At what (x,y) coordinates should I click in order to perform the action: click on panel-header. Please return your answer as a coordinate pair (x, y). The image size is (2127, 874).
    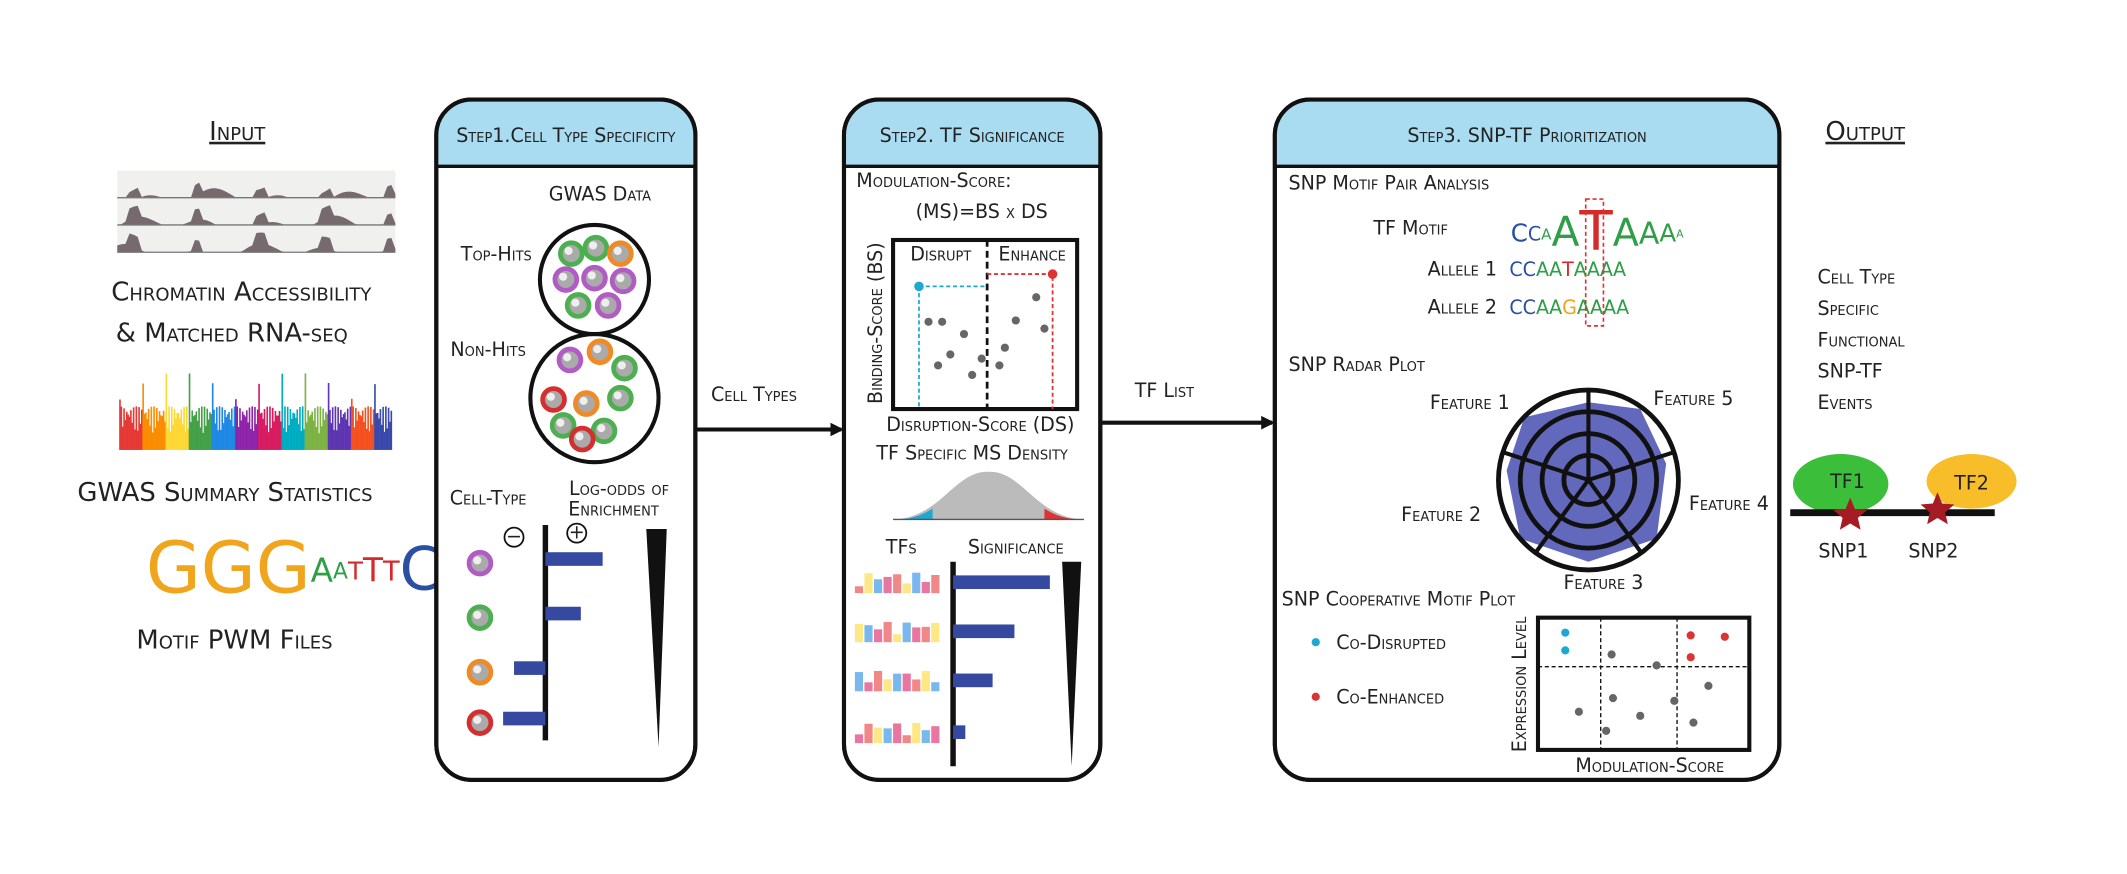
    Looking at the image, I should click on (972, 133).